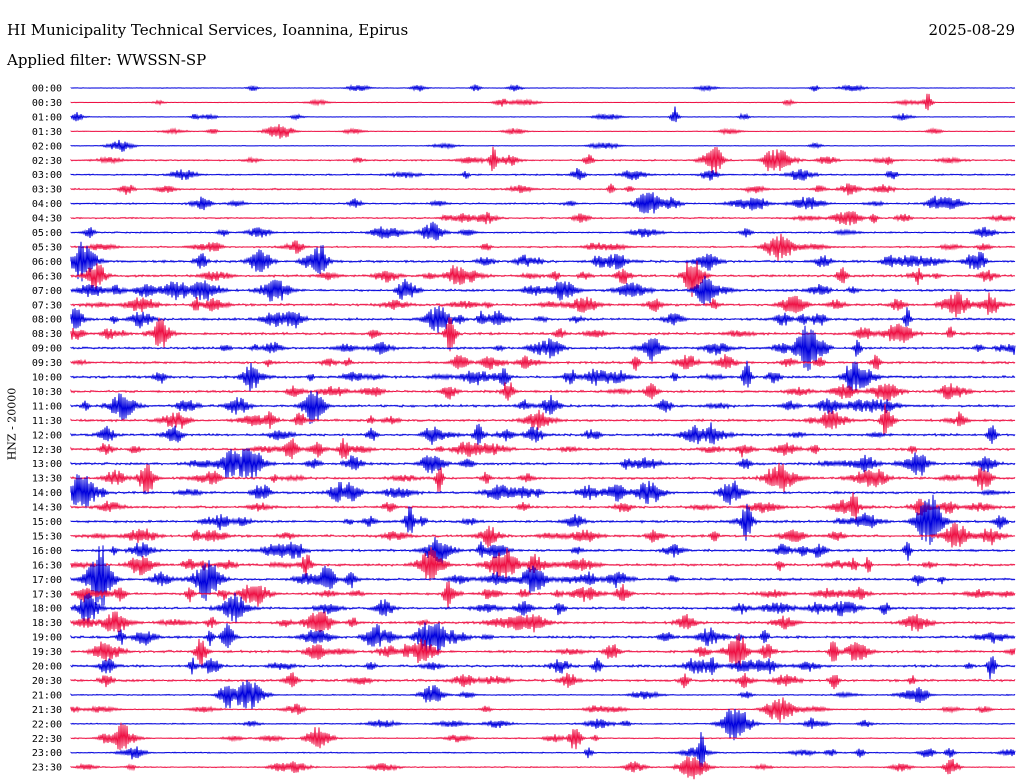  I want to click on time-tick-label: 06:30, so click(47, 276).